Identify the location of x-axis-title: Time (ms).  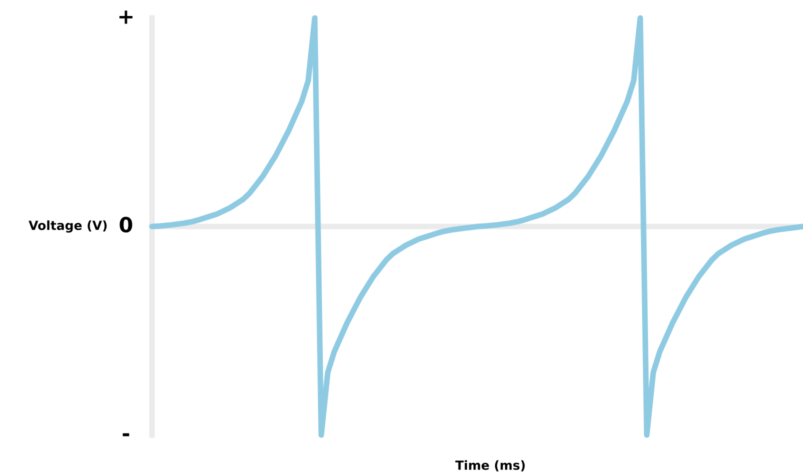
(490, 466).